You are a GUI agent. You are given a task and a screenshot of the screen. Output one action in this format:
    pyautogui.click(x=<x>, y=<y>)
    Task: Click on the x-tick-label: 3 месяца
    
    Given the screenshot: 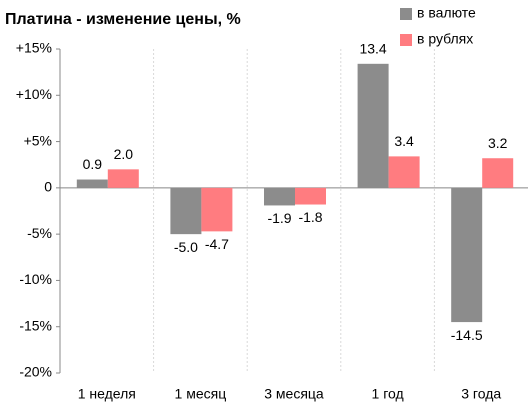 What is the action you would take?
    pyautogui.click(x=294, y=394)
    